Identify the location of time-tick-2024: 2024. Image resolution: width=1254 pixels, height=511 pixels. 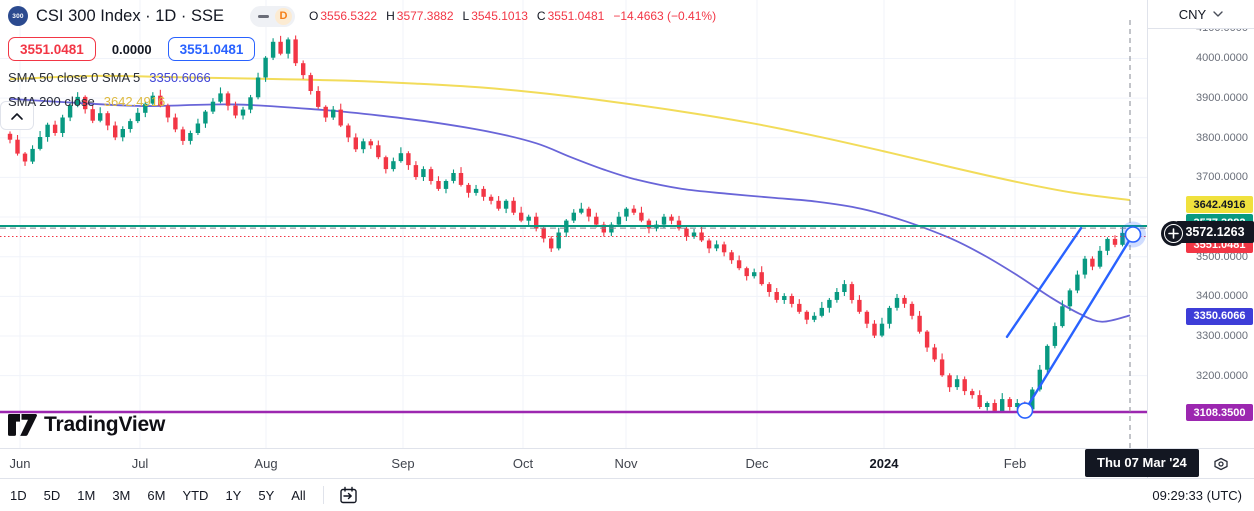
(884, 463).